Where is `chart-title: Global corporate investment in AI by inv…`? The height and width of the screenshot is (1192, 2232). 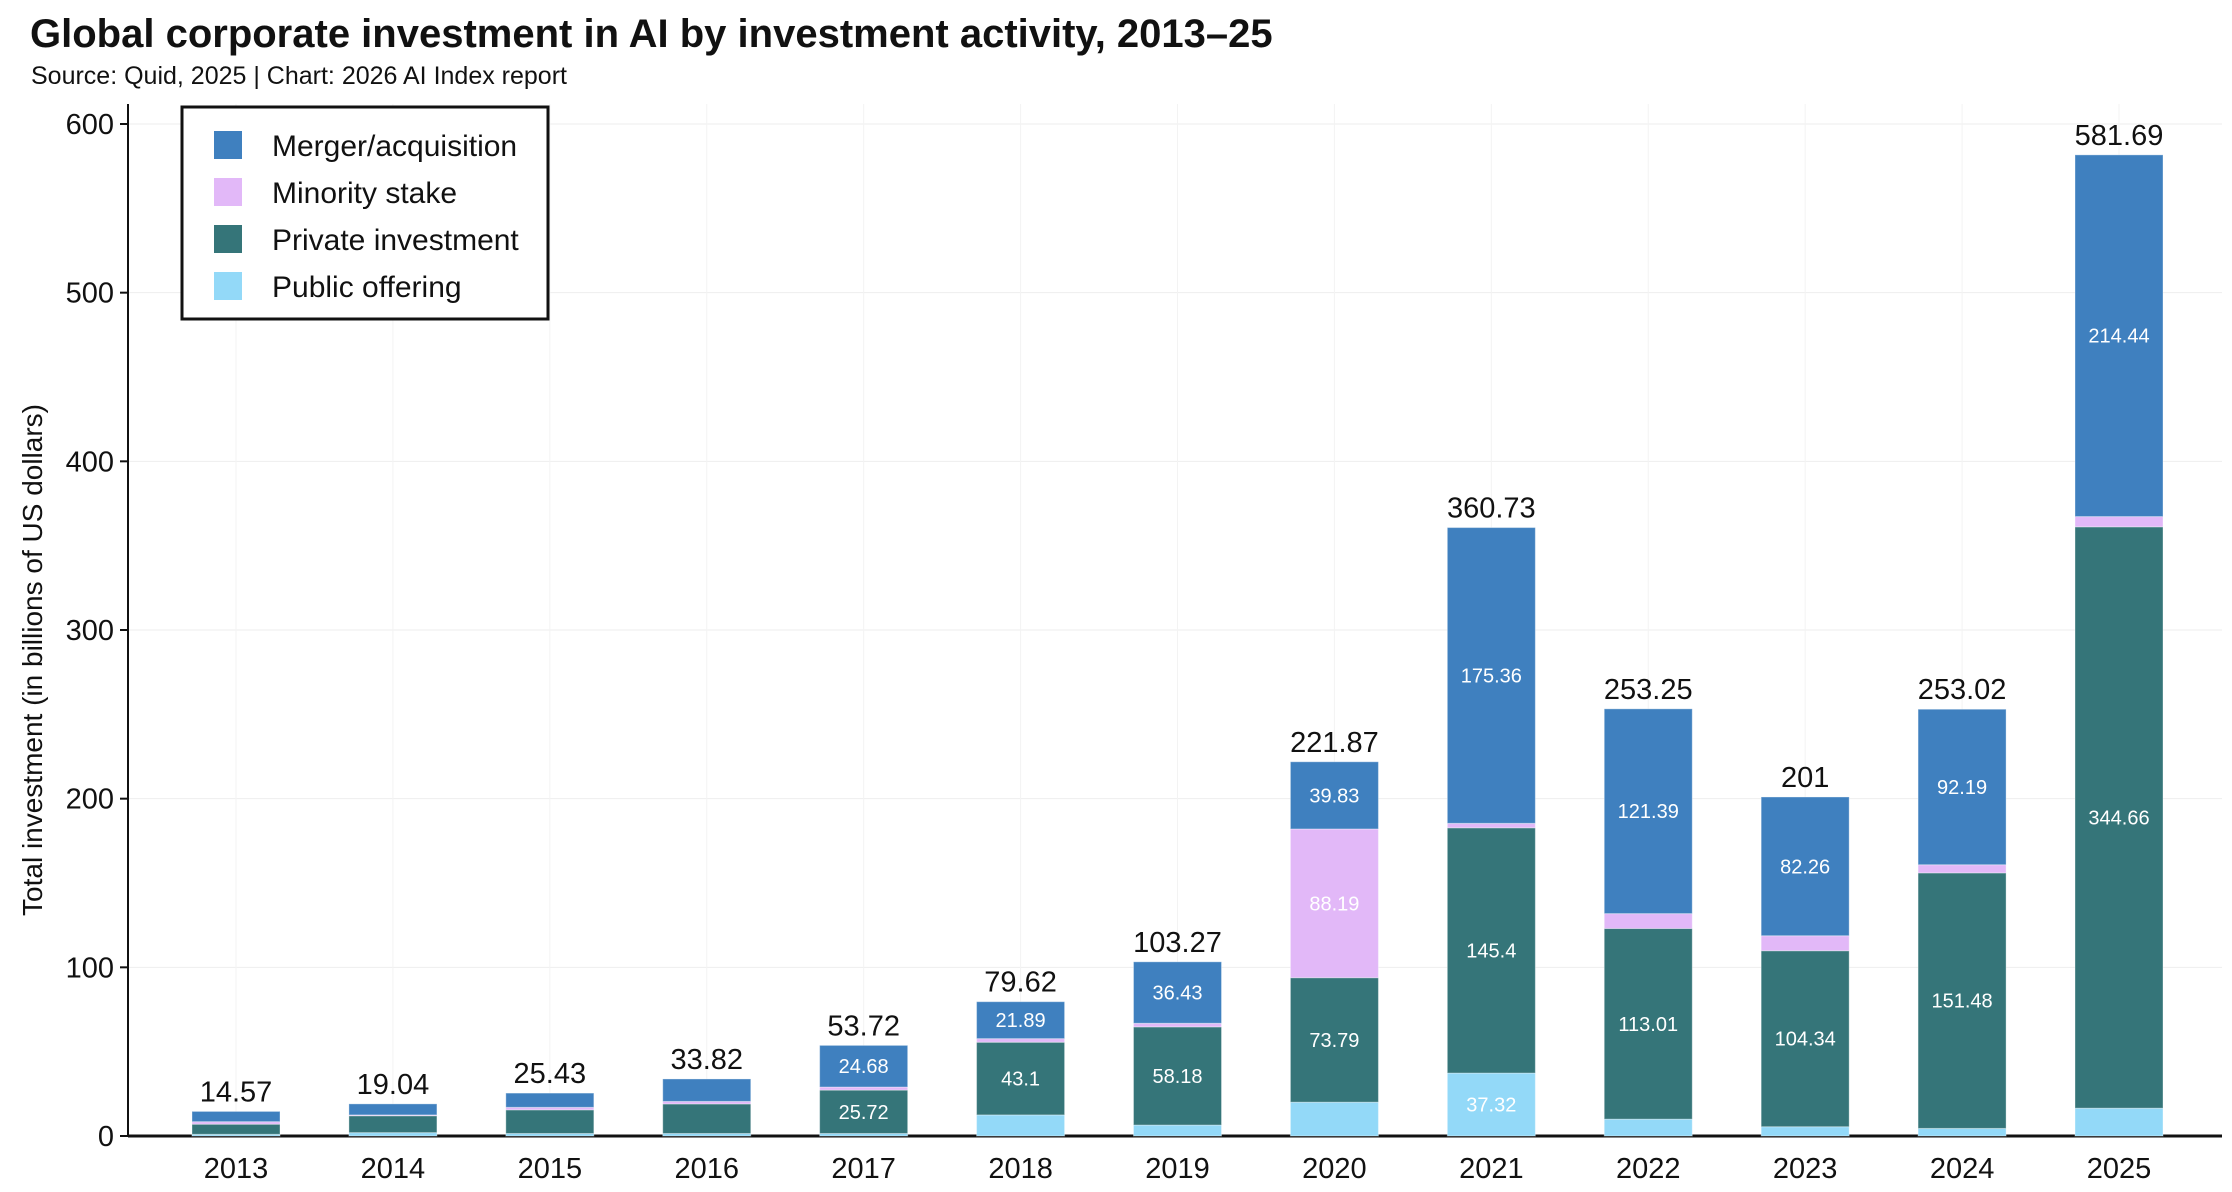 chart-title: Global corporate investment in AI by inv… is located at coordinates (651, 34).